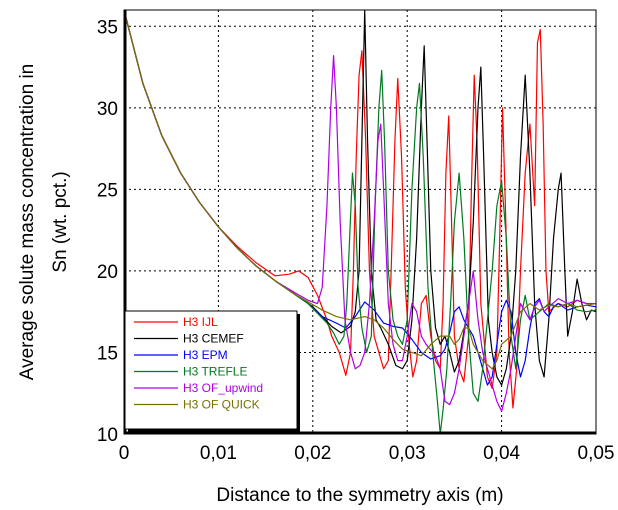 This screenshot has width=618, height=510. Describe the element at coordinates (501, 453) in the screenshot. I see `x-tick-label: 0,04` at that location.